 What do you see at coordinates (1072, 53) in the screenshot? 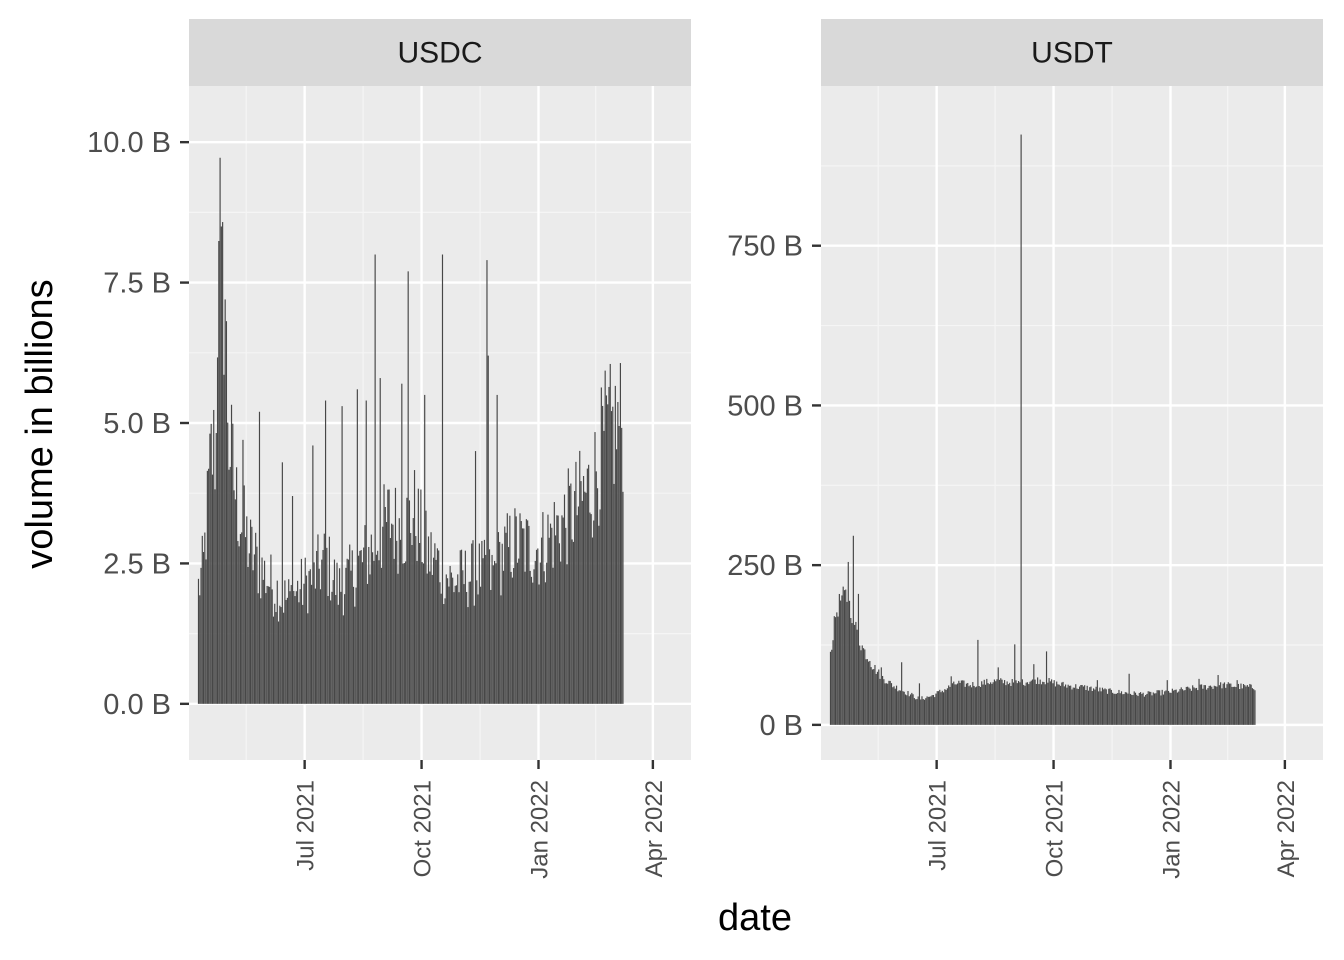
I see `facet-strip-label: USDT` at bounding box center [1072, 53].